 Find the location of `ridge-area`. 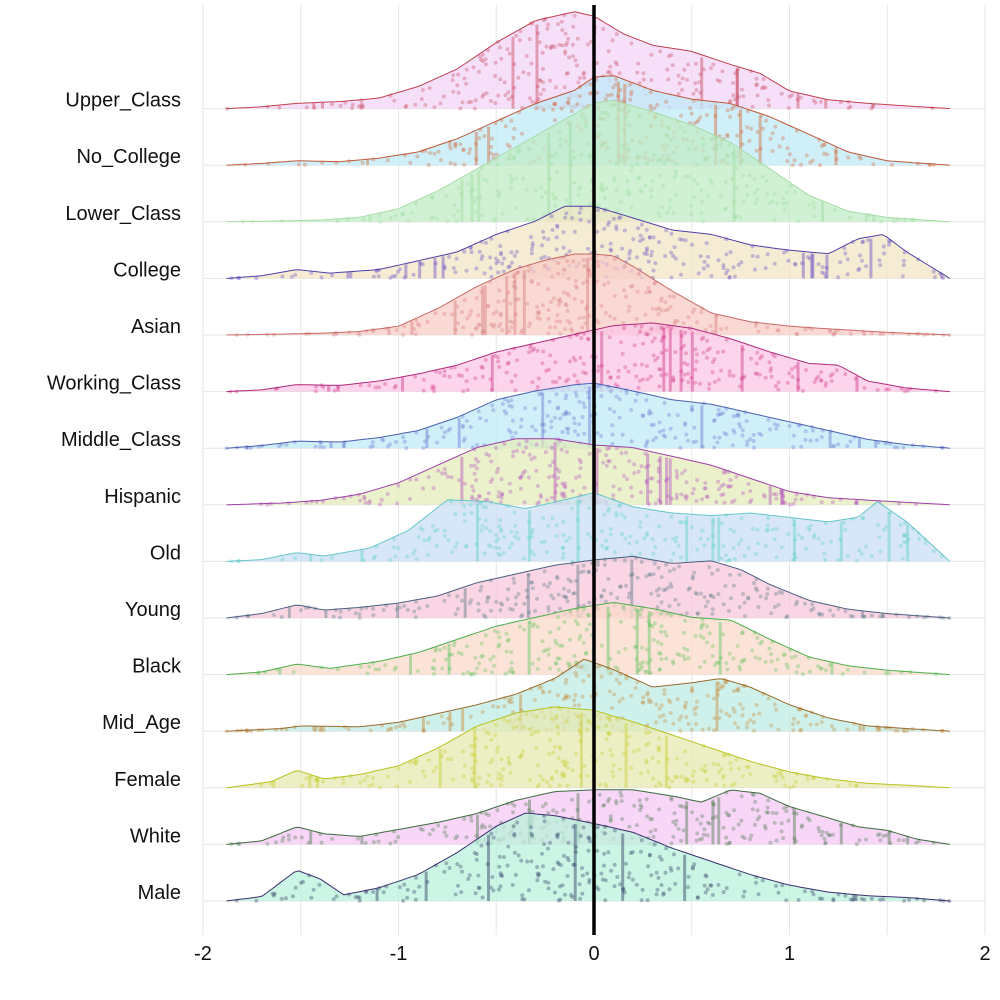

ridge-area is located at coordinates (588, 695).